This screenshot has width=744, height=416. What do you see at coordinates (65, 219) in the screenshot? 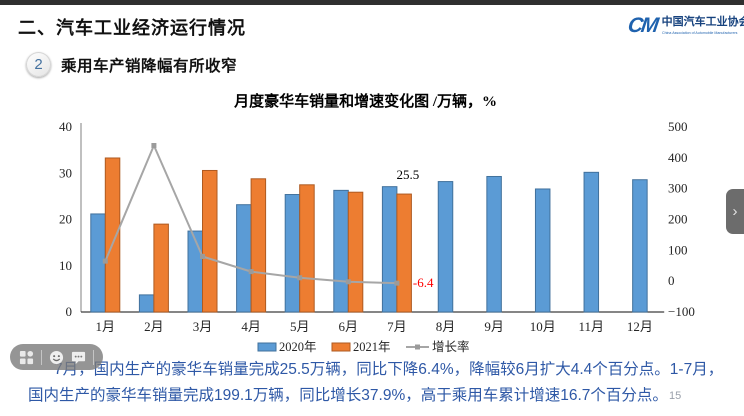
I see `left-axis-tick: 20` at bounding box center [65, 219].